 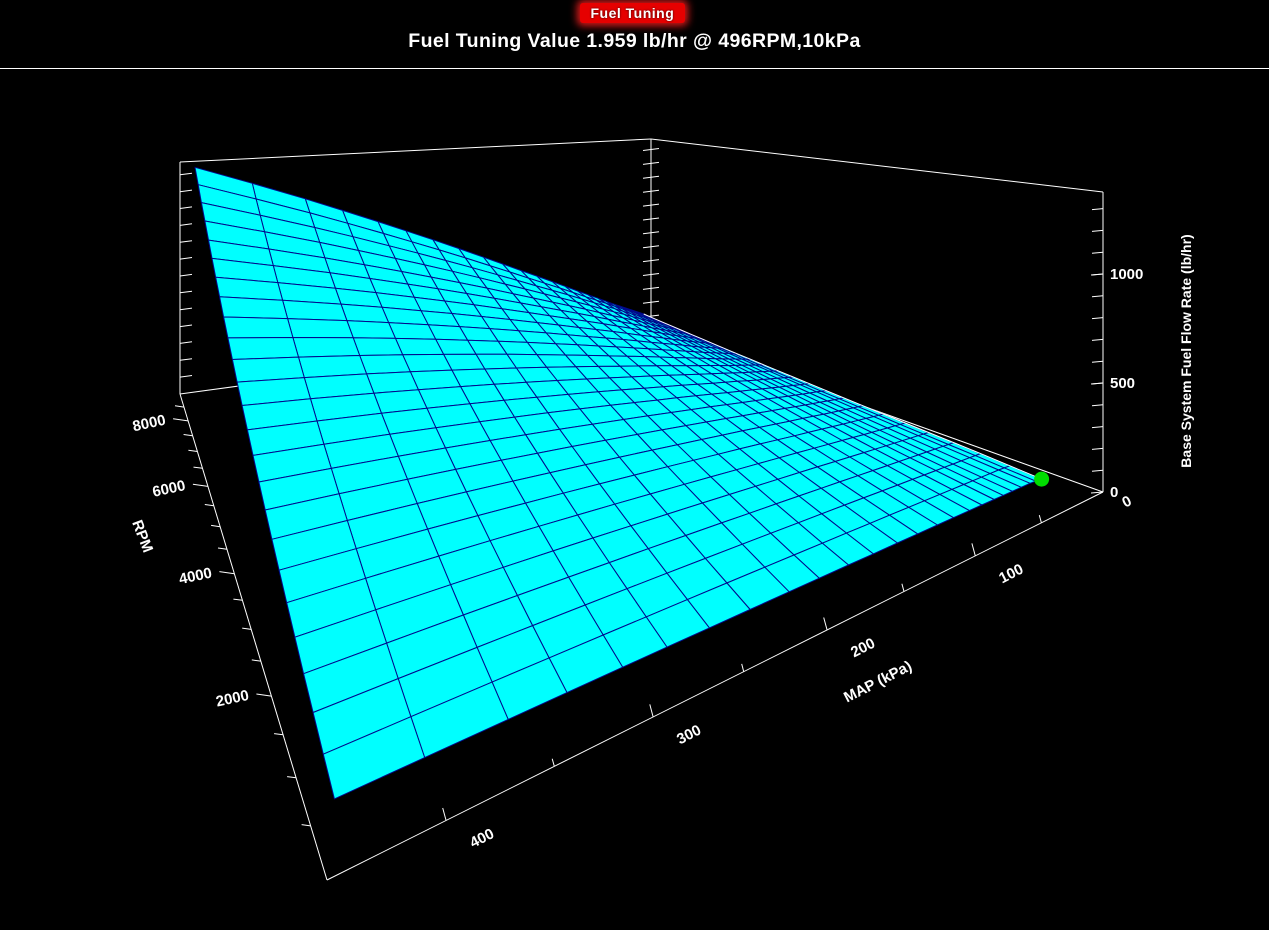 I want to click on svg-text: 1000, so click(x=1126, y=274).